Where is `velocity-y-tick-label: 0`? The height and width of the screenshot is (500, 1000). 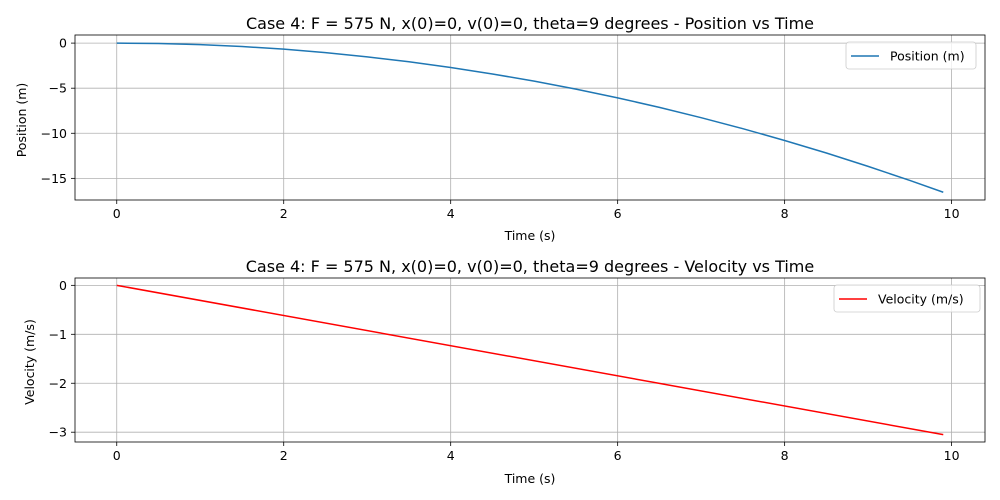 velocity-y-tick-label: 0 is located at coordinates (63, 285).